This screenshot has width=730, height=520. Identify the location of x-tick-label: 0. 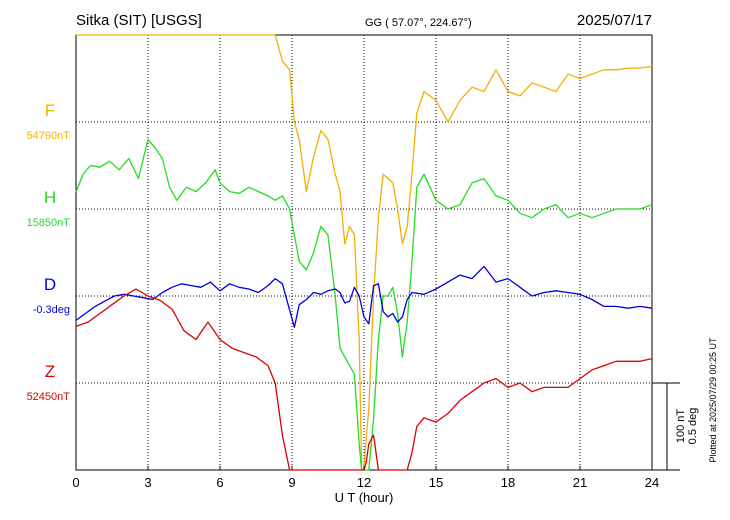
(75, 482).